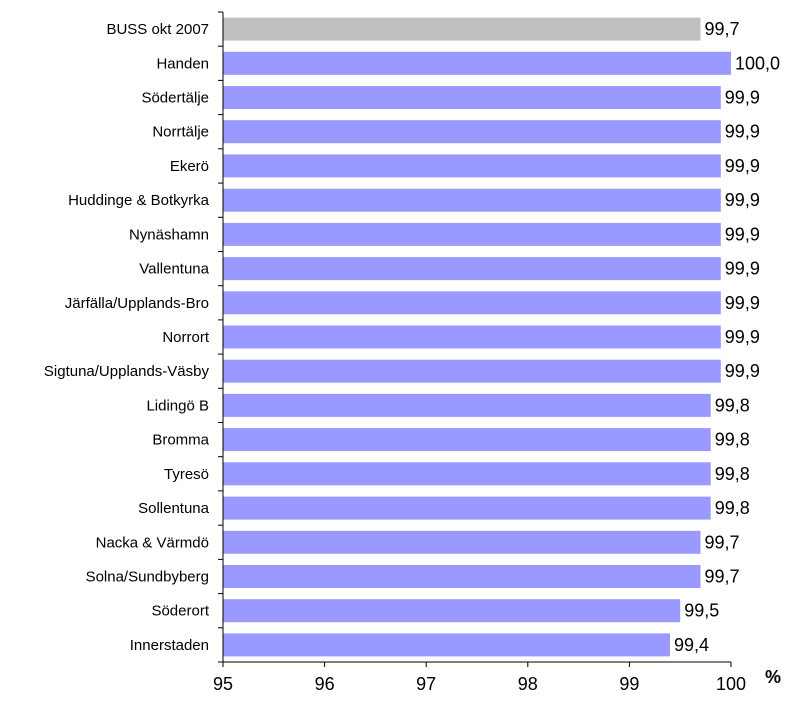  I want to click on category-label: Sollentuna, so click(174, 508).